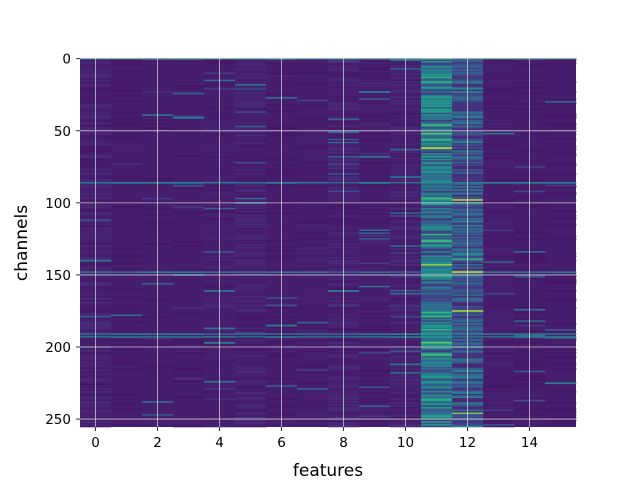 The image size is (640, 480). What do you see at coordinates (343, 443) in the screenshot?
I see `x-tick-label: 8` at bounding box center [343, 443].